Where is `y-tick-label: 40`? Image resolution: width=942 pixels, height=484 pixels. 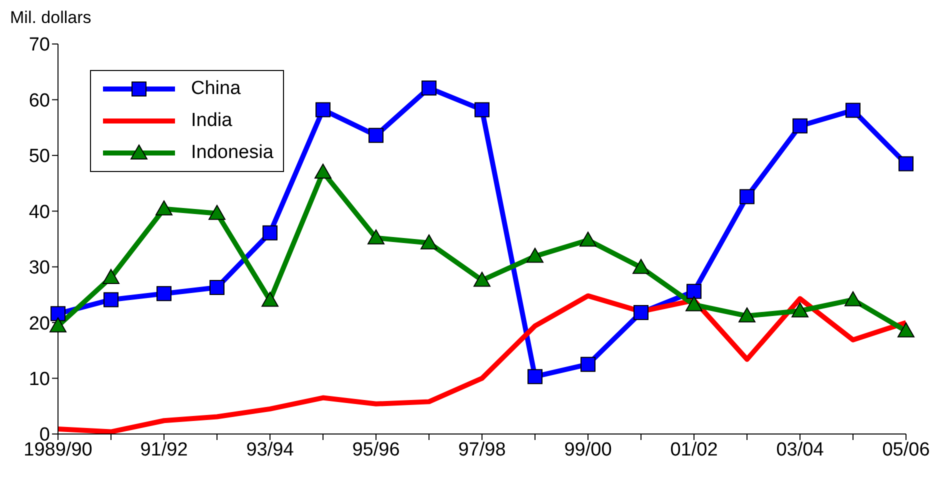 y-tick-label: 40 is located at coordinates (39, 212).